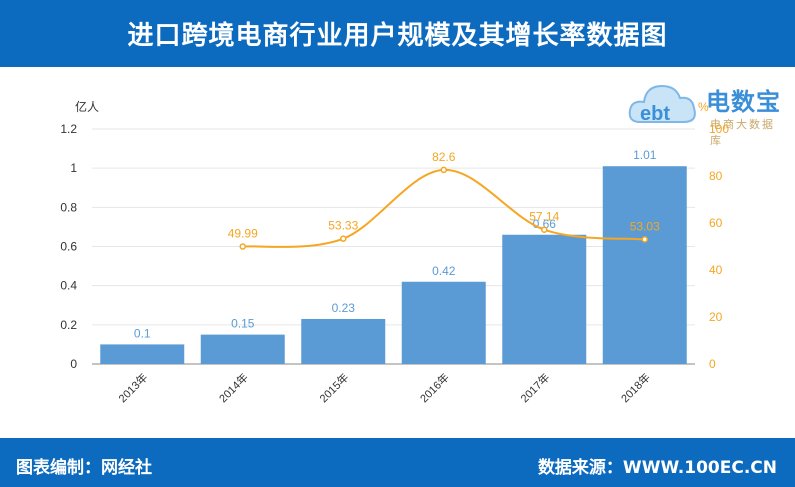 This screenshot has width=795, height=487. What do you see at coordinates (233, 387) in the screenshot?
I see `x-tick-label: 2014年` at bounding box center [233, 387].